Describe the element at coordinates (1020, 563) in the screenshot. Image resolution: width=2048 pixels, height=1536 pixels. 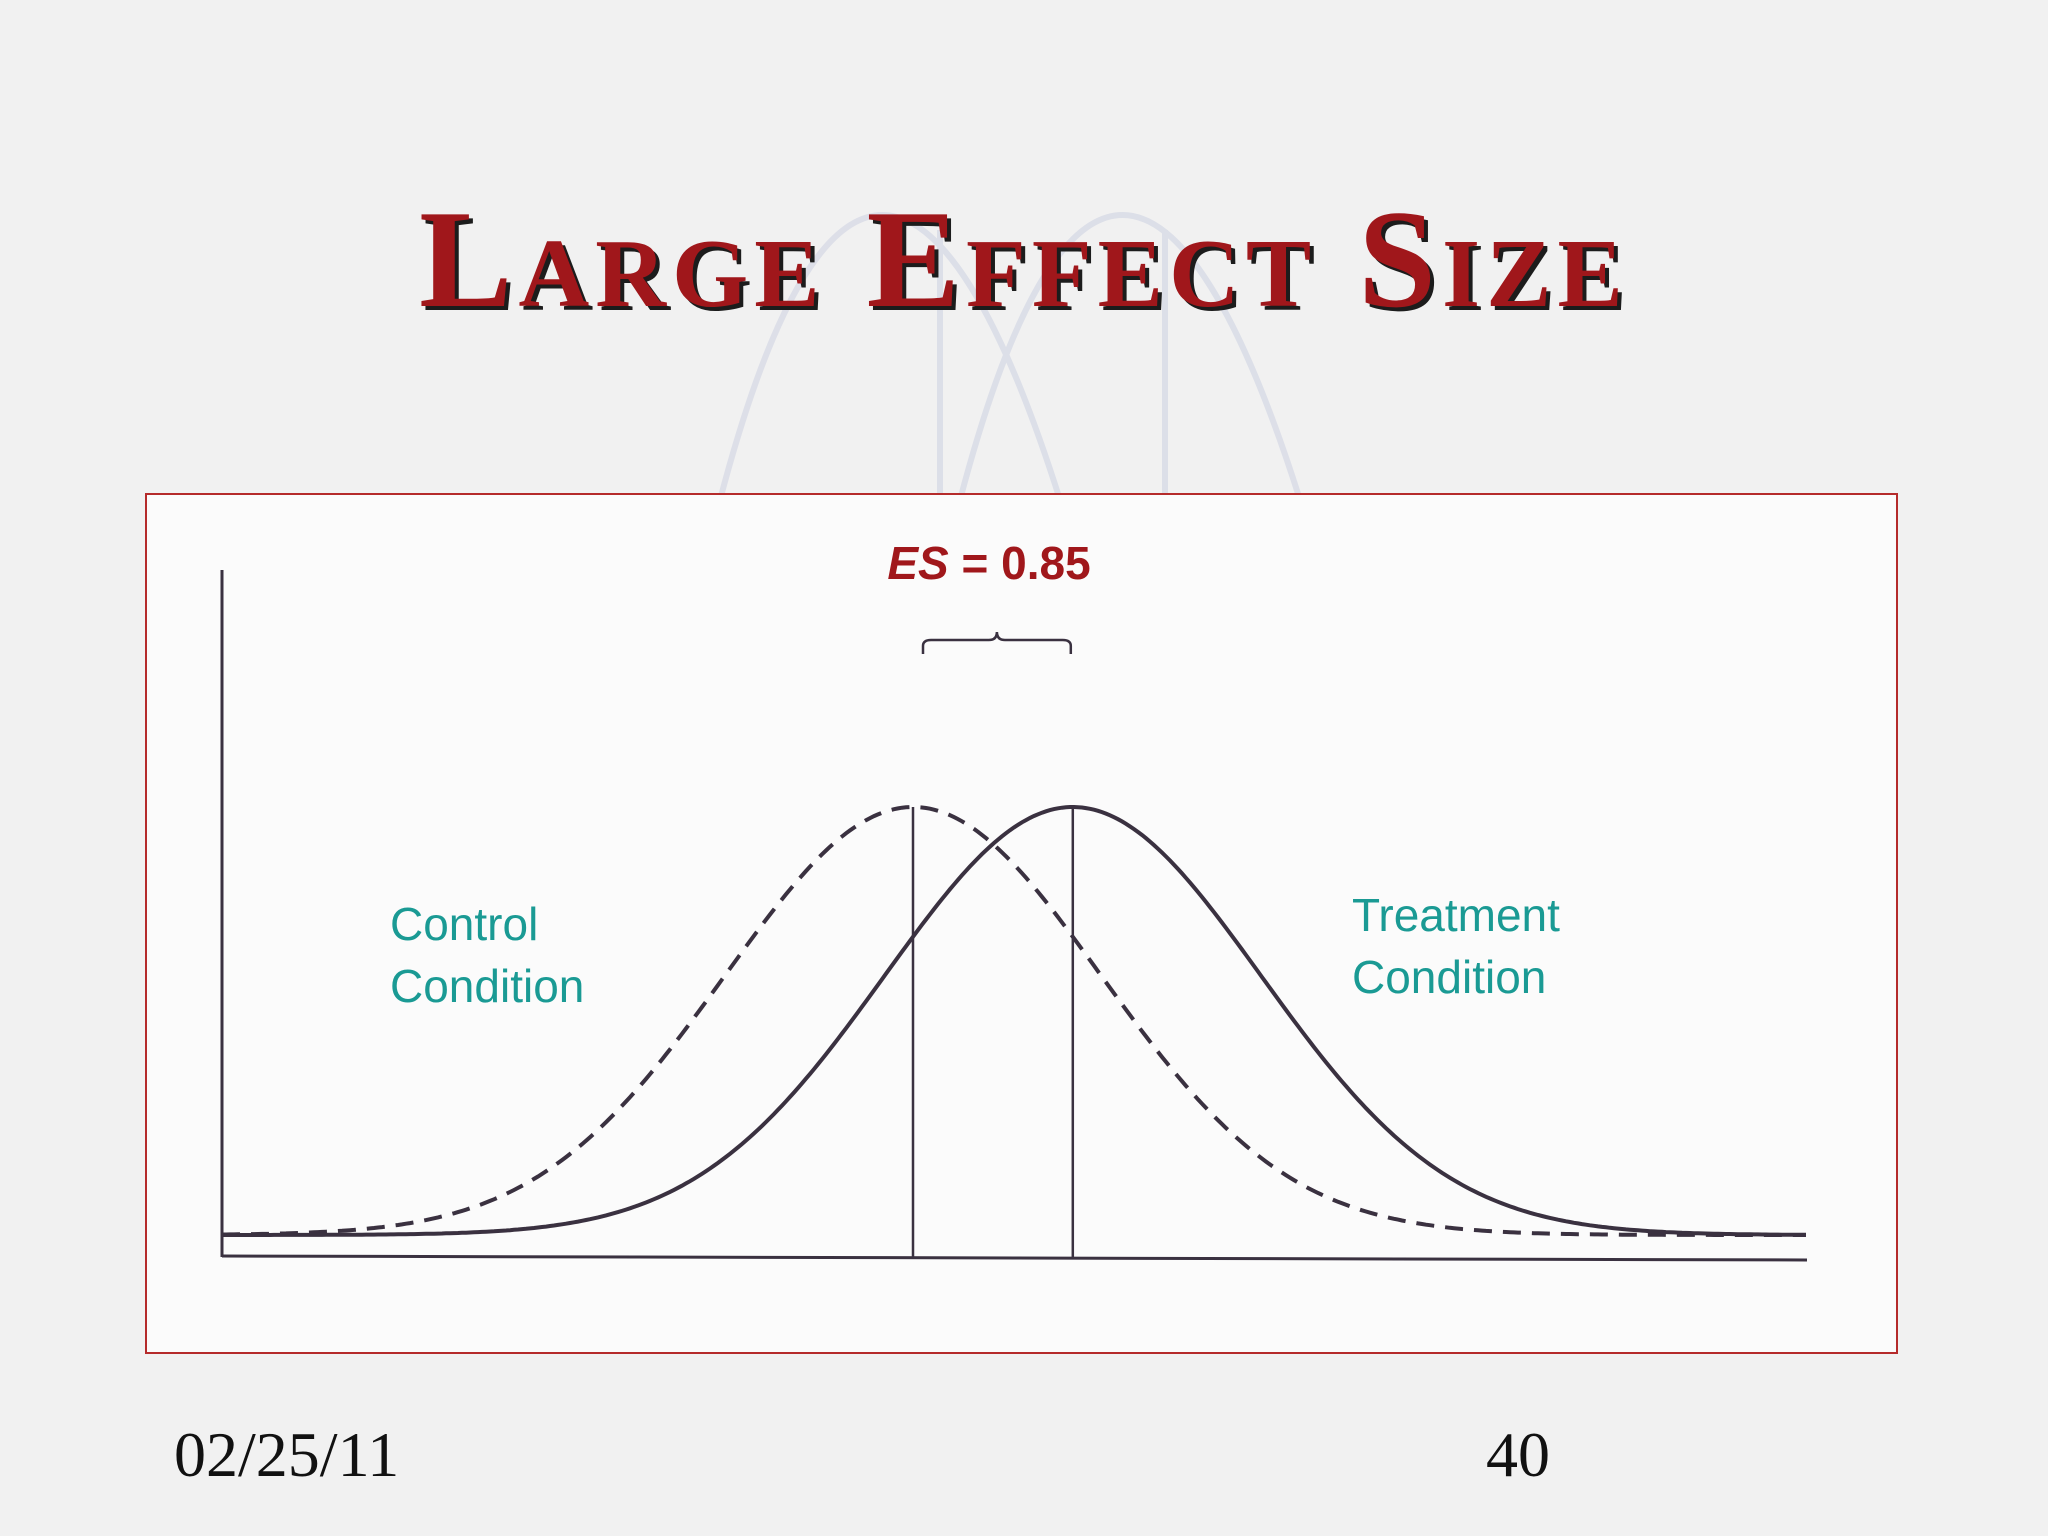
I see `effect-size-value: = 0.85` at that location.